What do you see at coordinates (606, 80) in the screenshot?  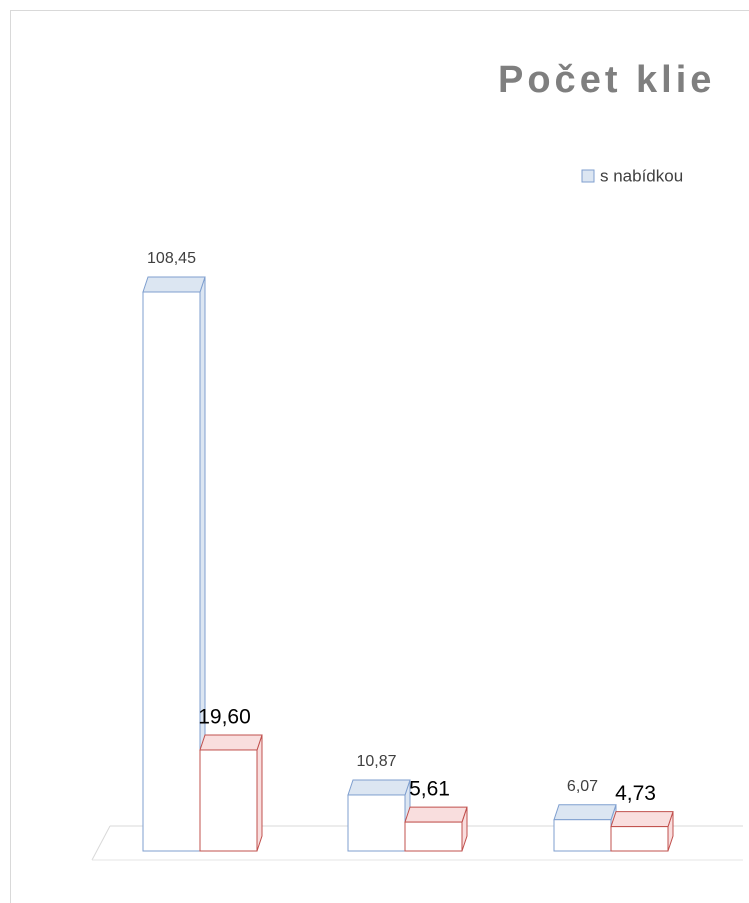 I see `chart-title: Počet klie` at bounding box center [606, 80].